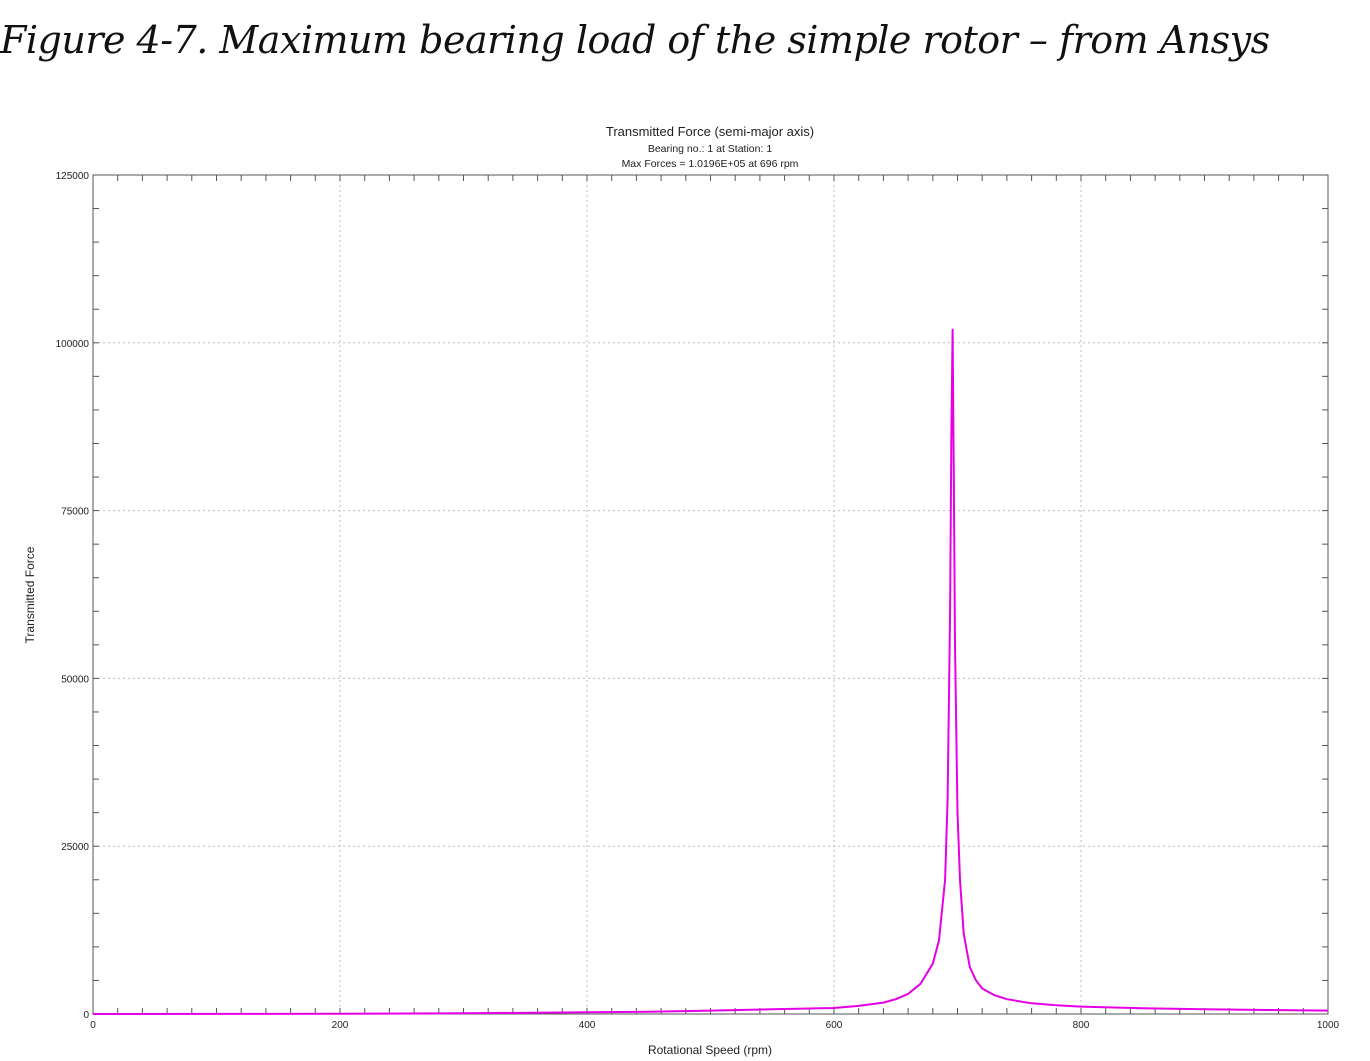 This screenshot has height=1061, width=1370. Describe the element at coordinates (587, 1025) in the screenshot. I see `x-tick-label: 400` at that location.